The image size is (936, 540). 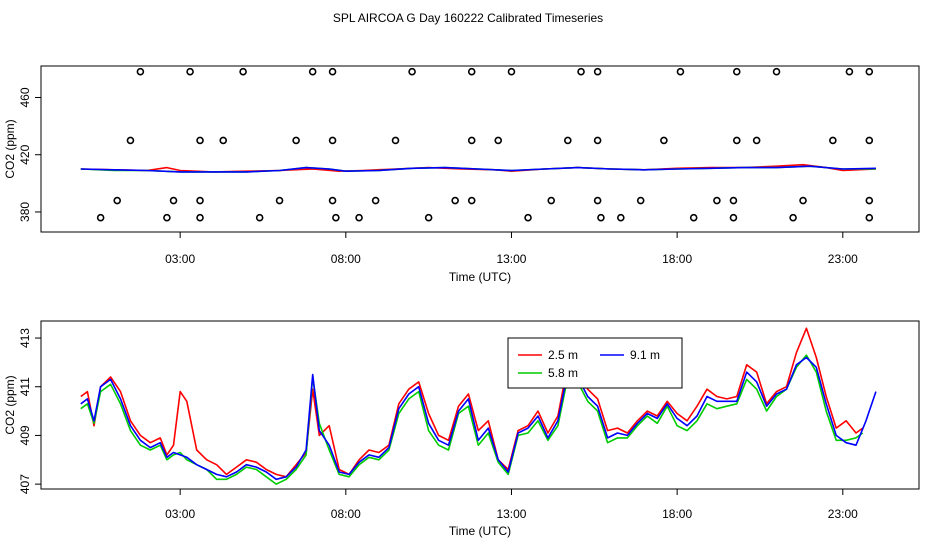 What do you see at coordinates (645, 355) in the screenshot?
I see `legend-label: 9.1 m` at bounding box center [645, 355].